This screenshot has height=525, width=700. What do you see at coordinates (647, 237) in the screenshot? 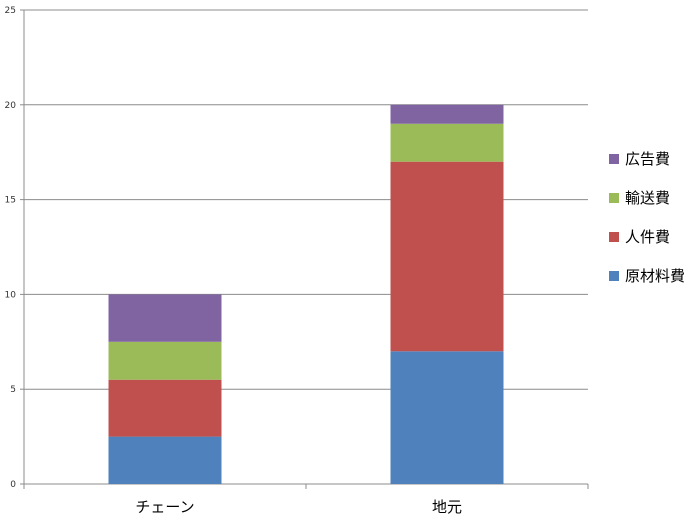
I see `legend-label: 人件費` at bounding box center [647, 237].